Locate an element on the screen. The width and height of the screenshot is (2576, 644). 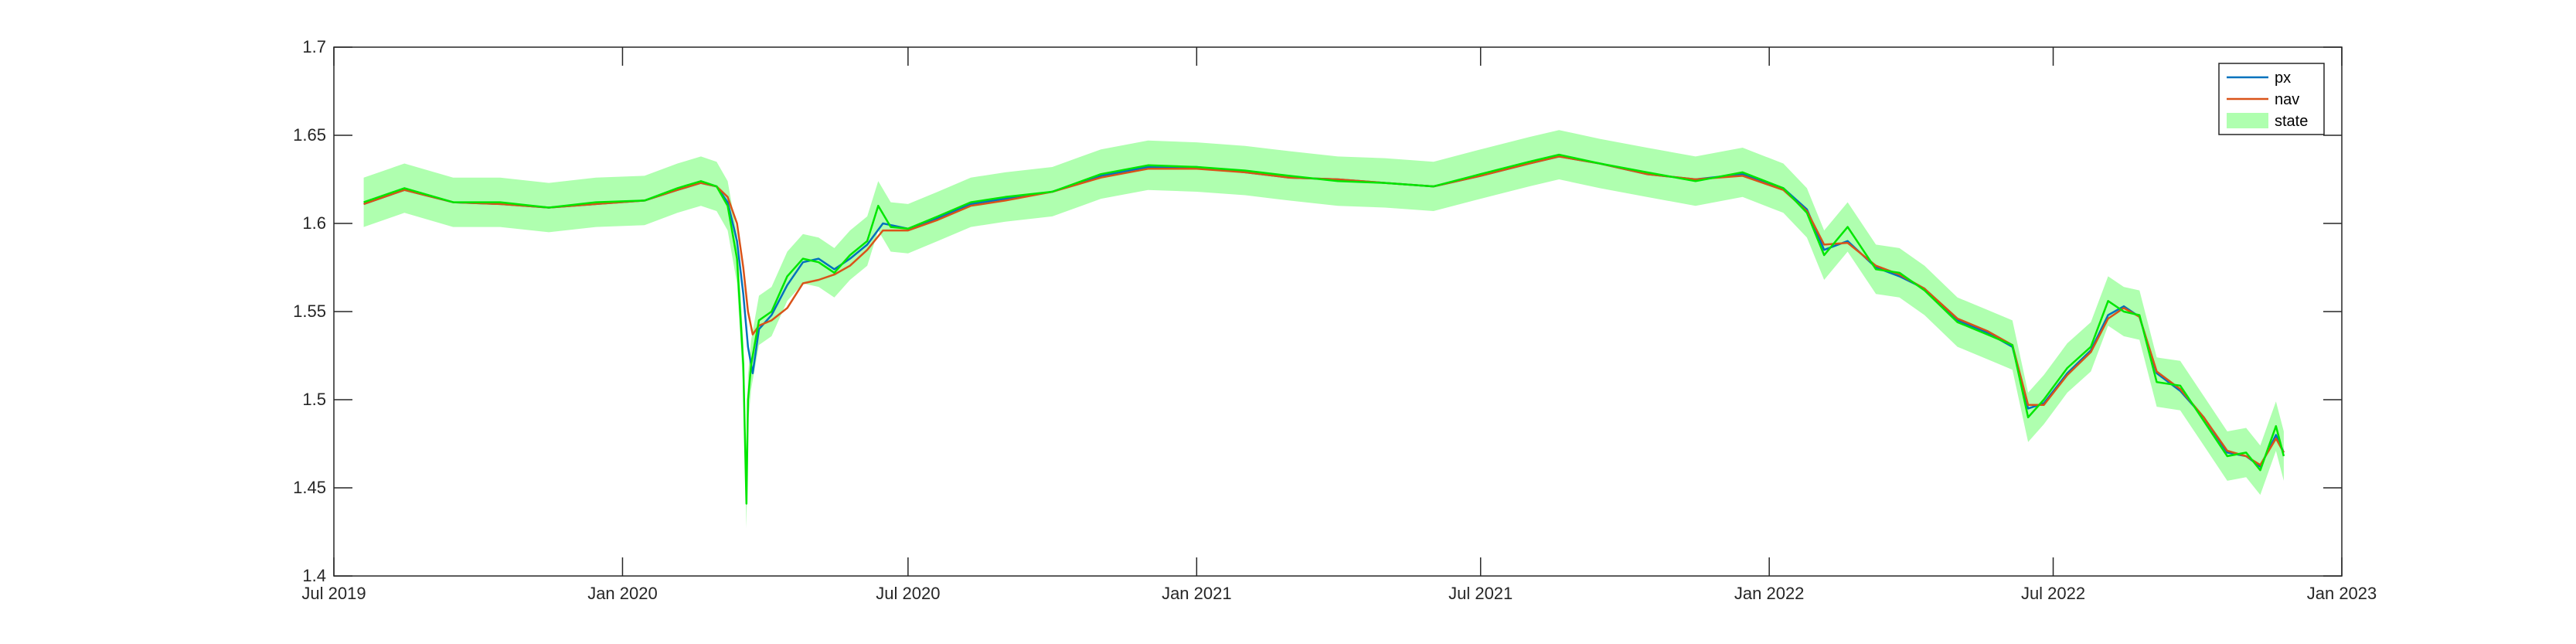
x-tick-label: Jul 2021 is located at coordinates (1480, 593).